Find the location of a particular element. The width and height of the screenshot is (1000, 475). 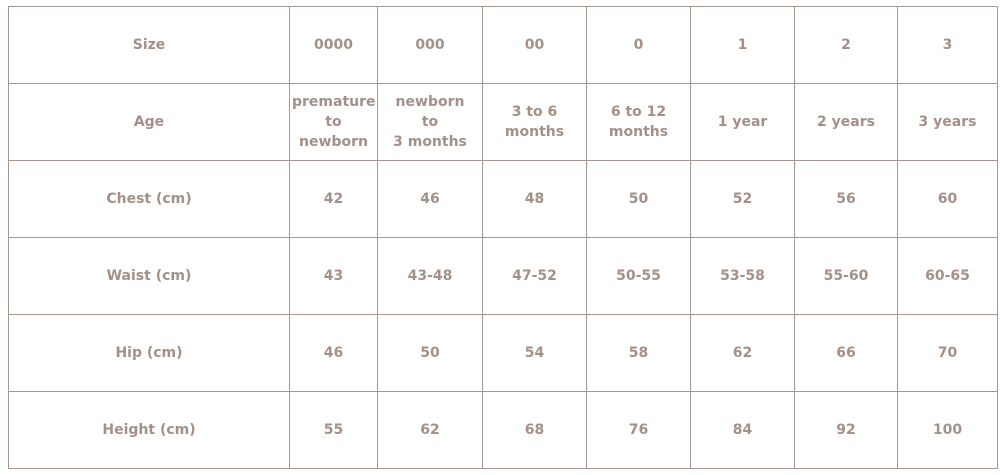

table-cell: 55 is located at coordinates (333, 430).